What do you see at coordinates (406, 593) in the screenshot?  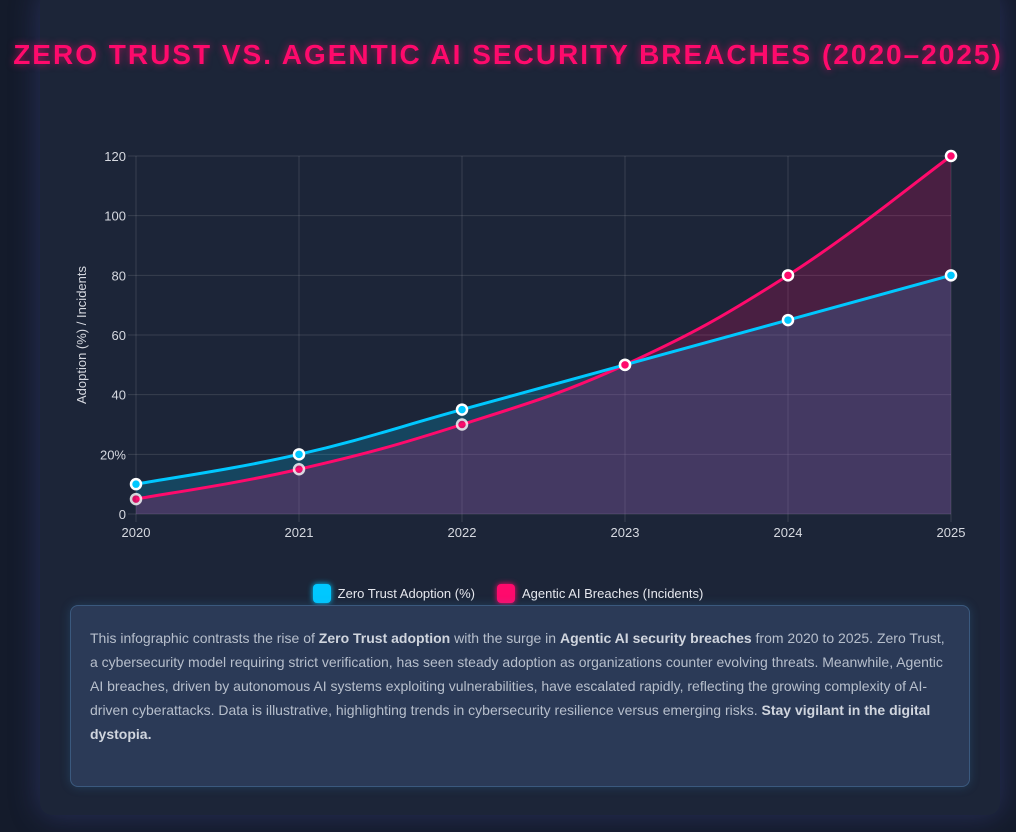 I see `legend-label: Zero Trust Adoption (%)` at bounding box center [406, 593].